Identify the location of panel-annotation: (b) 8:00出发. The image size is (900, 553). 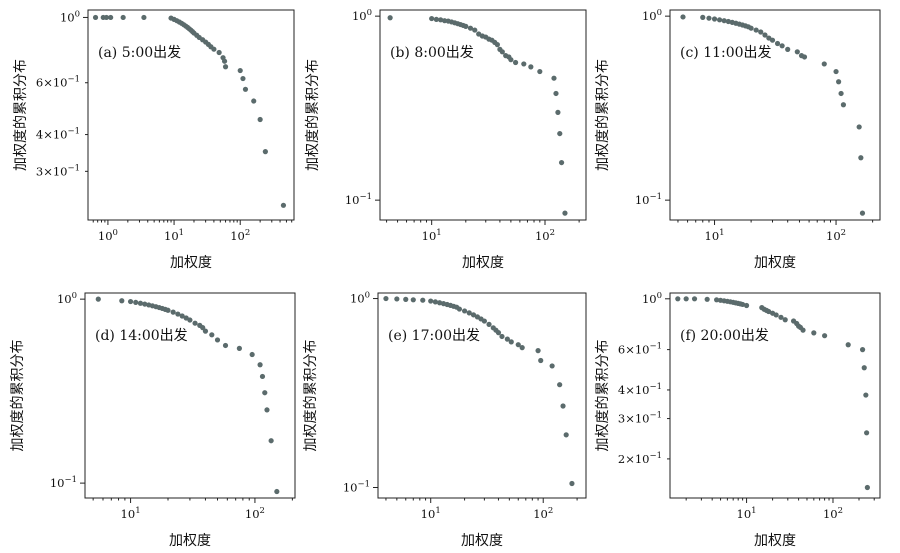
(432, 53).